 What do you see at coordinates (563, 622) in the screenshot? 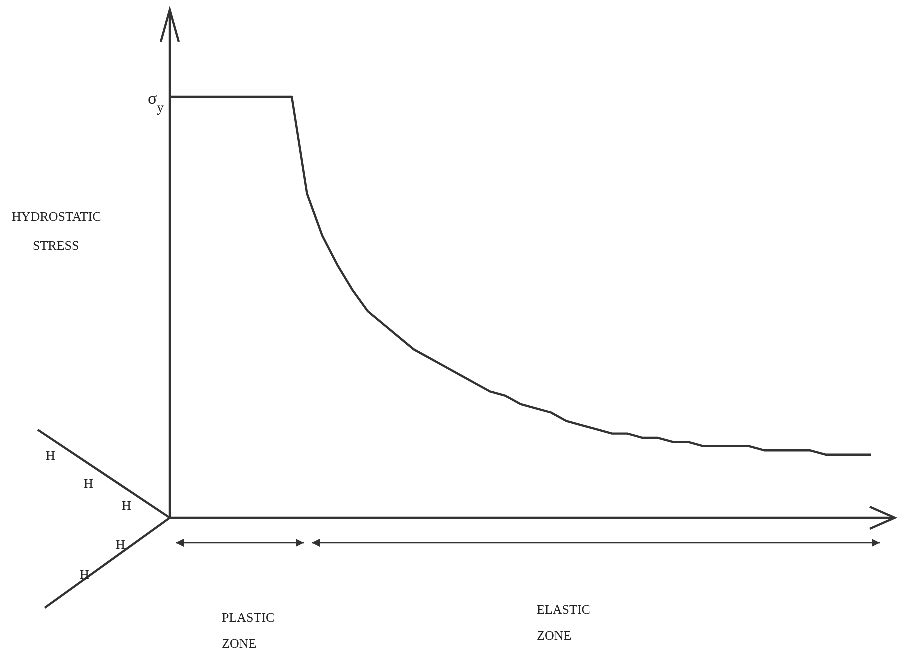
I see `text: ELASTIC ZONE` at bounding box center [563, 622].